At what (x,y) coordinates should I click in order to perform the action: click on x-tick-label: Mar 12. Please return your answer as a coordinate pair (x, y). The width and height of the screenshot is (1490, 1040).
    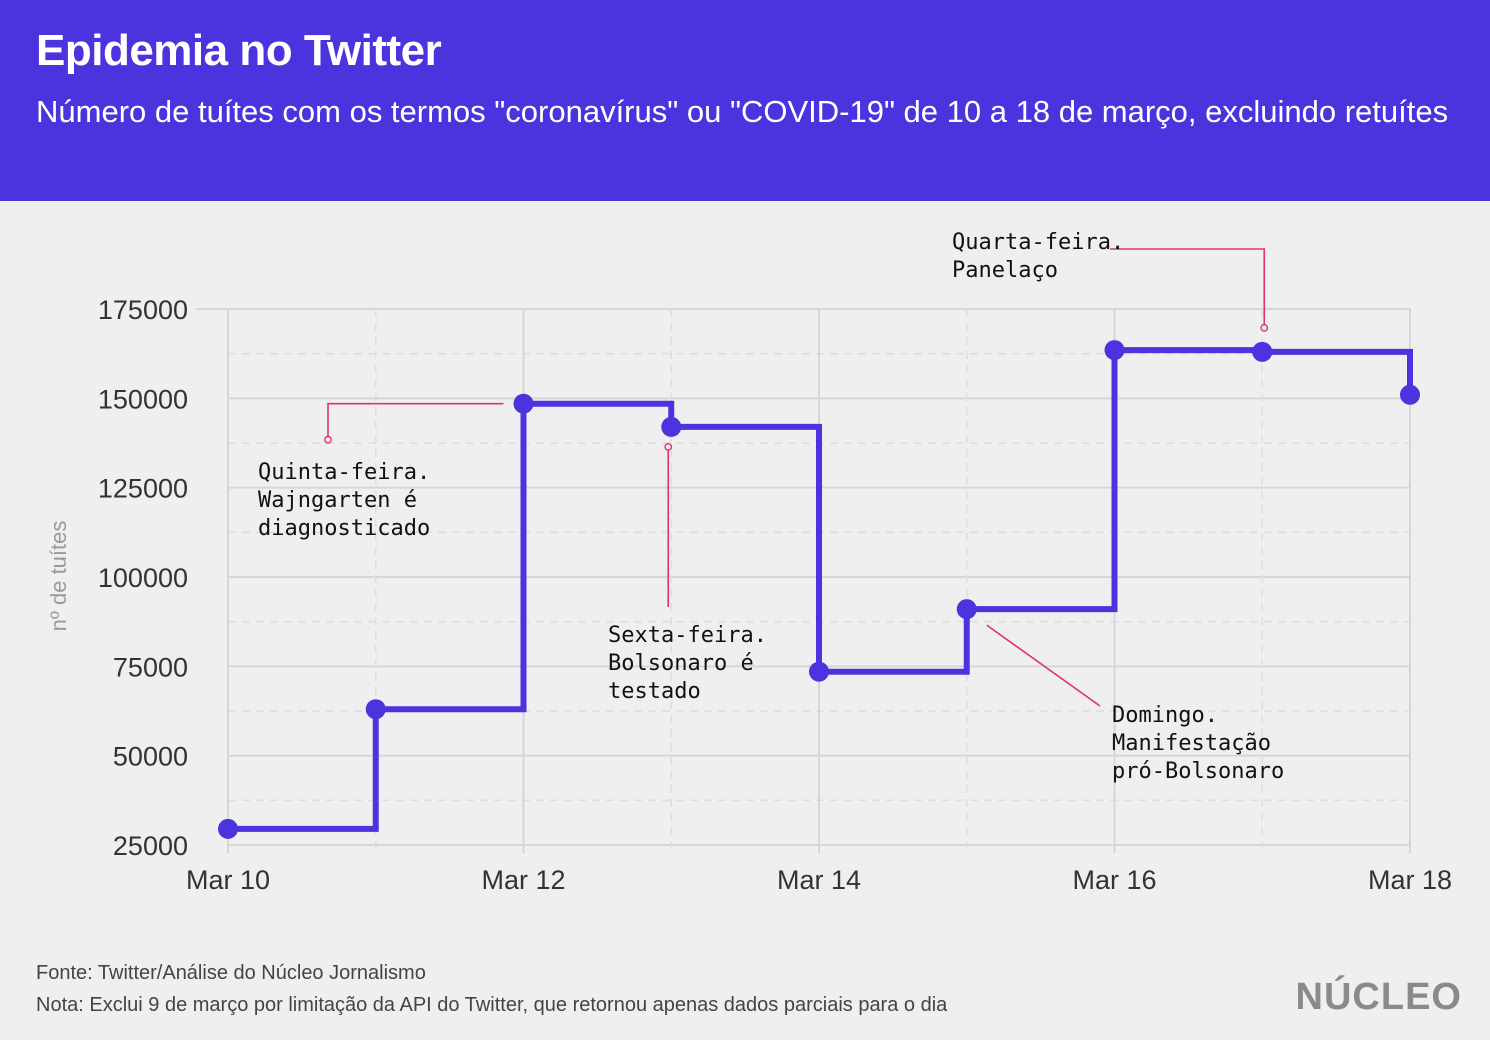
    Looking at the image, I should click on (523, 880).